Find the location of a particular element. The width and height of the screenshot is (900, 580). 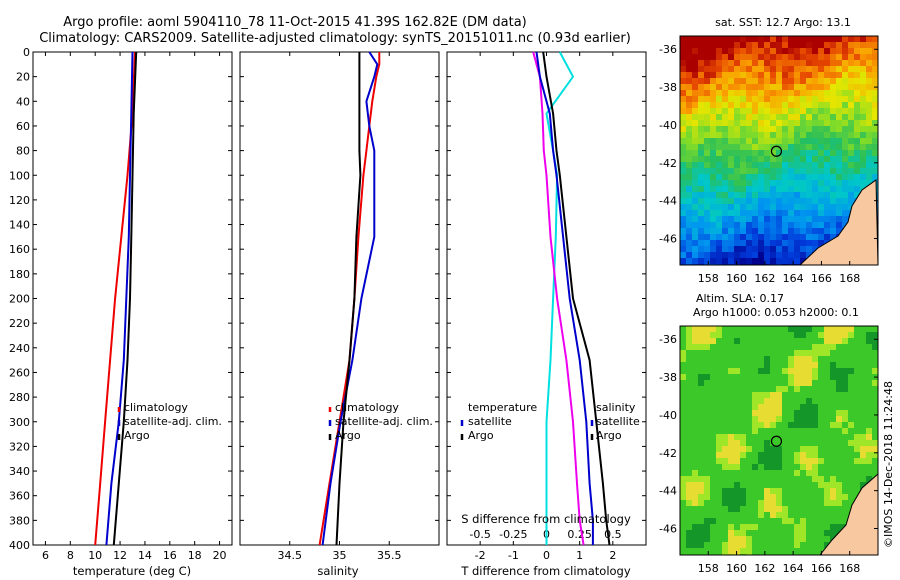

argo-float-marker is located at coordinates (776, 151).